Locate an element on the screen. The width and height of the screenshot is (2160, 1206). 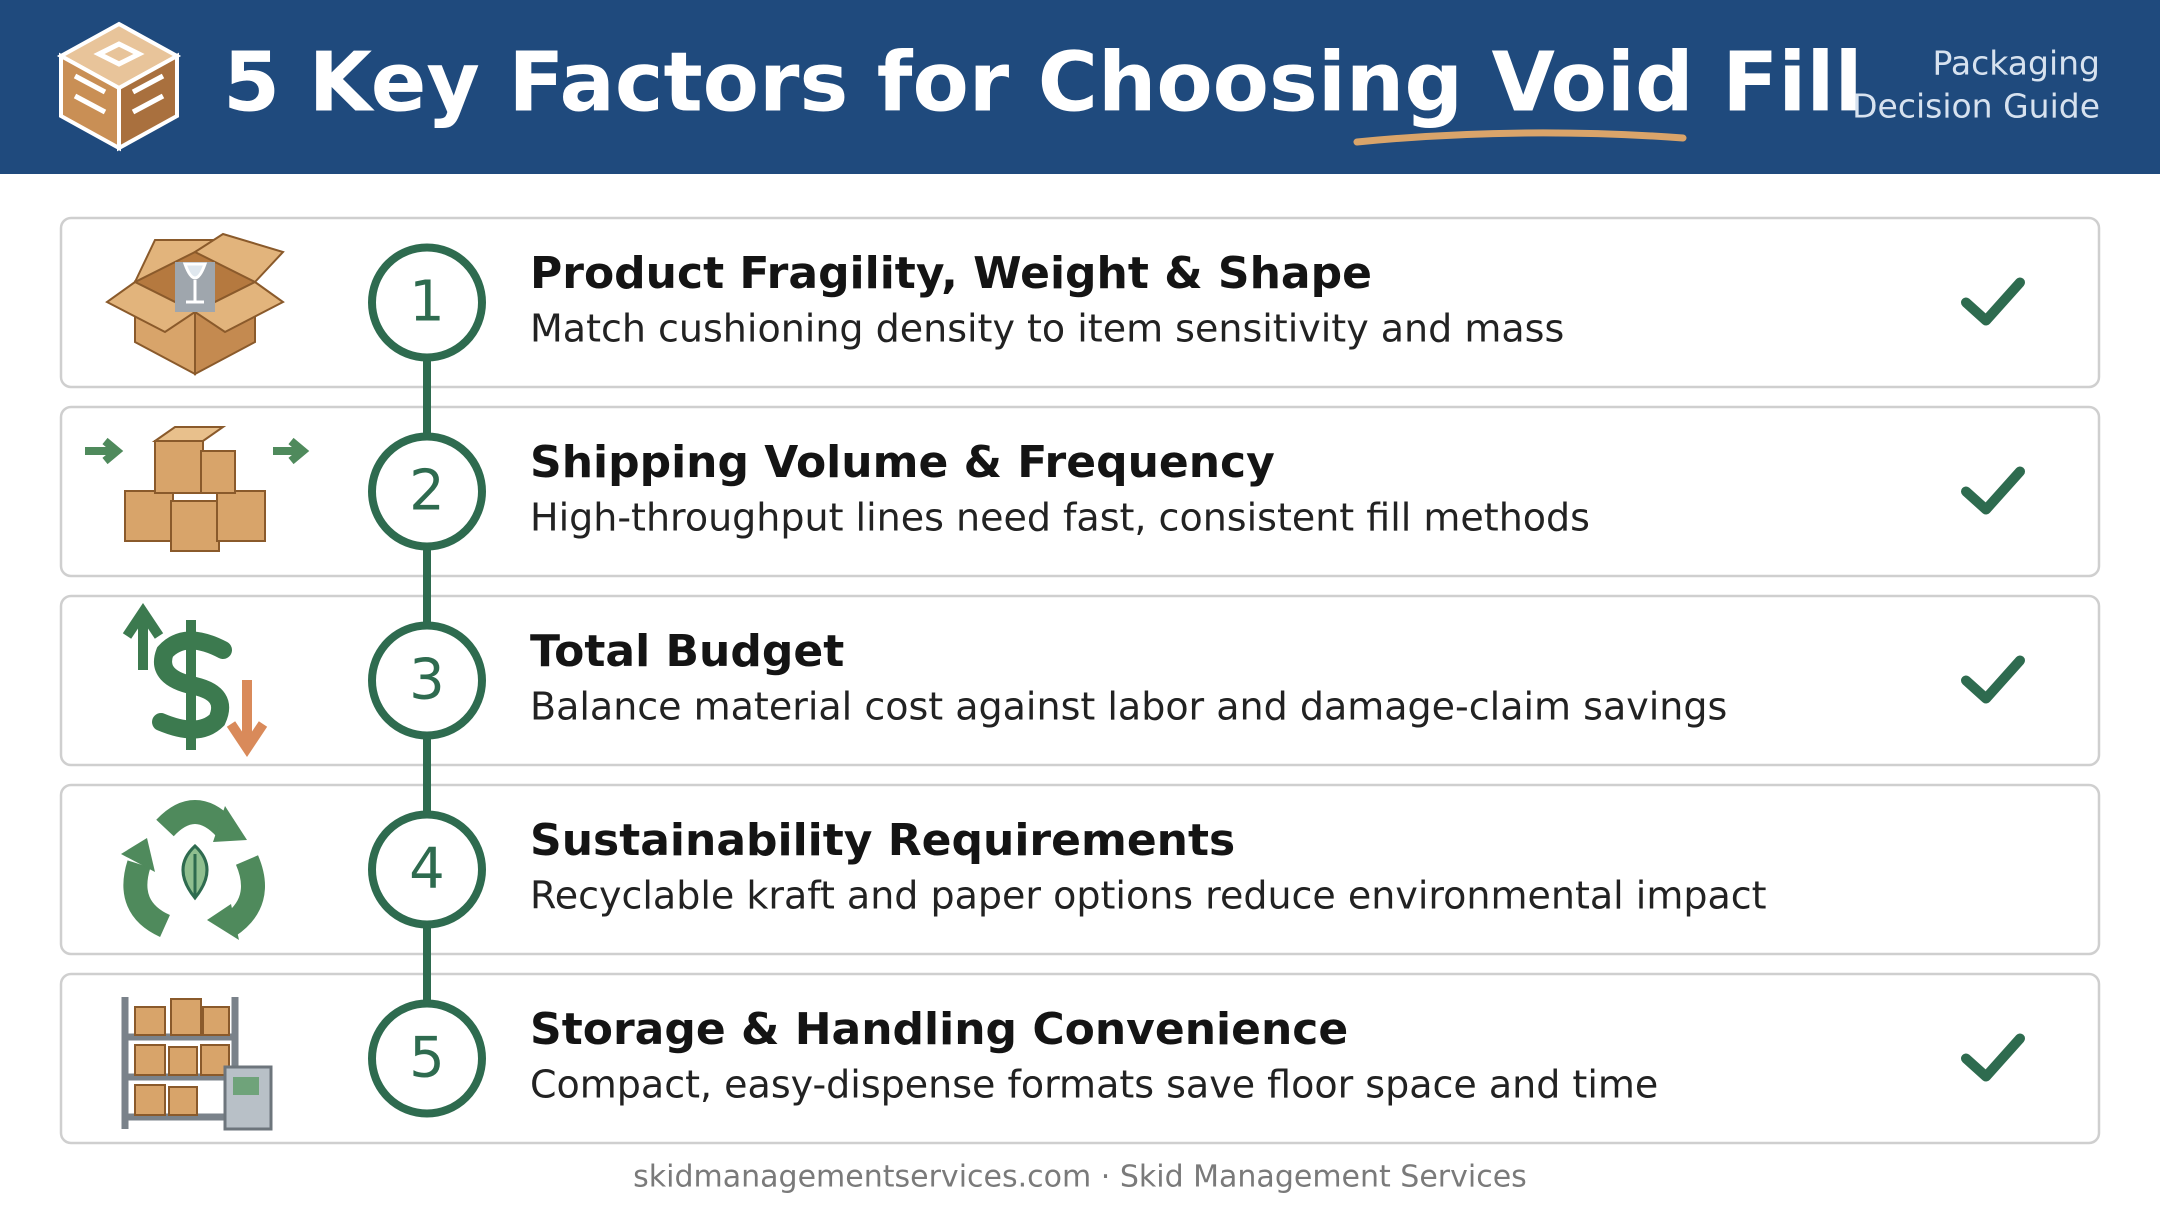
item-title: Product Fragility, Weight & Shape is located at coordinates (951, 273).